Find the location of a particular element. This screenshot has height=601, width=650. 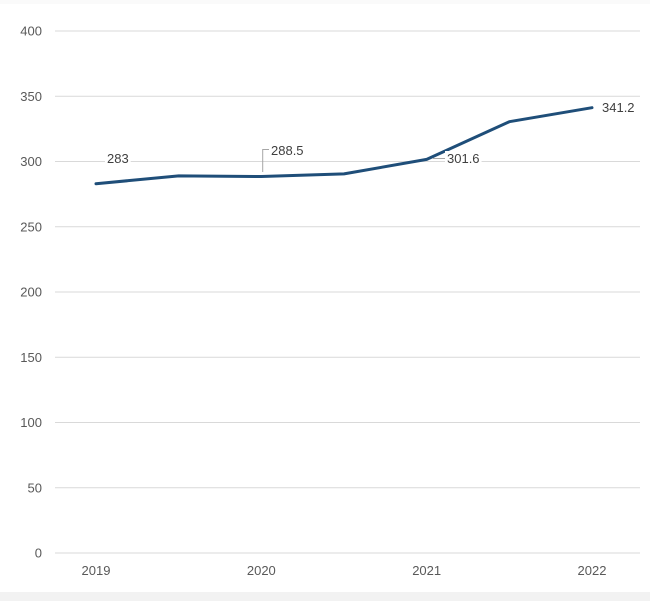

x-tick-label: 2019 is located at coordinates (96, 570).